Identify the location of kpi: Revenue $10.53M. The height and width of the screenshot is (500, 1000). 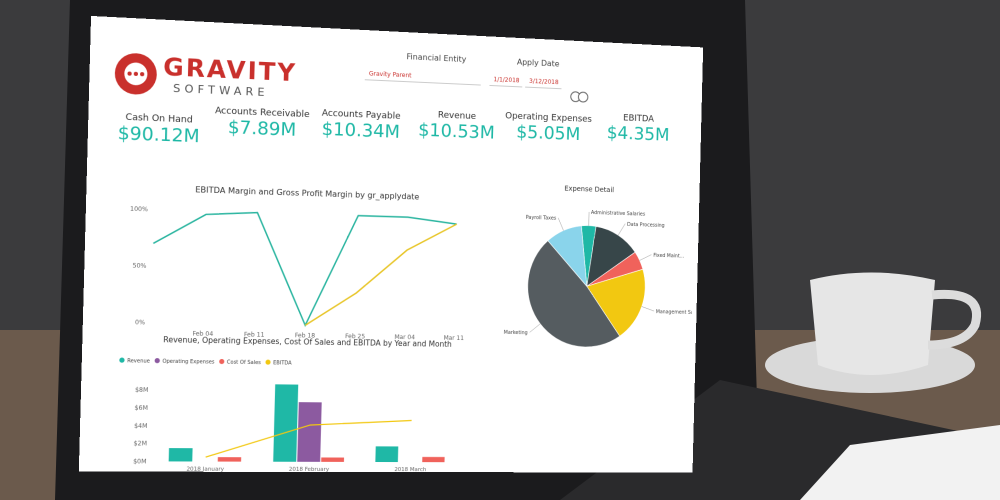
(456, 126).